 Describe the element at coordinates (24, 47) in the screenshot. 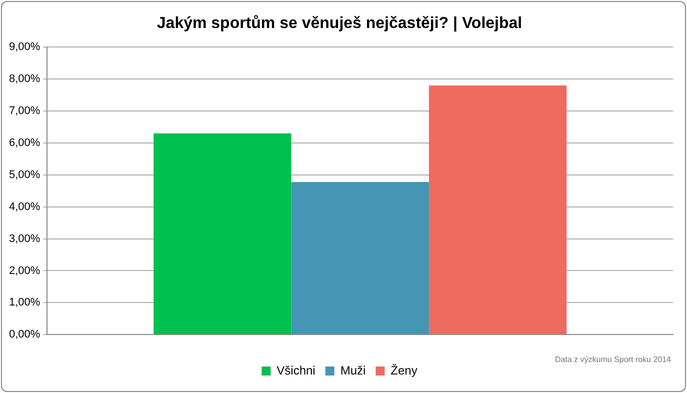

I see `y-tick-label: 9,00%` at that location.